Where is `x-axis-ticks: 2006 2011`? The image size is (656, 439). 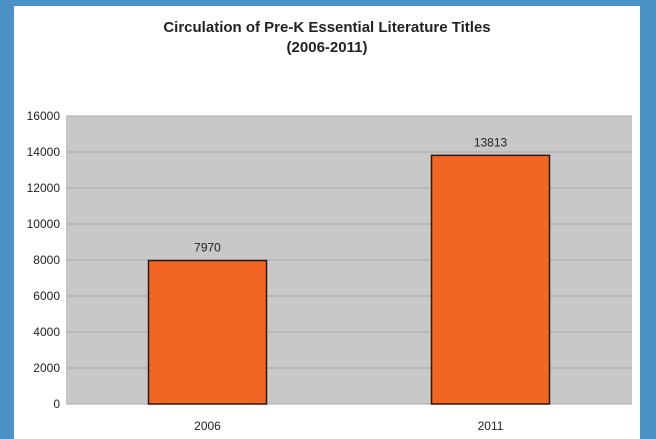
x-axis-ticks: 2006 2011 is located at coordinates (349, 426).